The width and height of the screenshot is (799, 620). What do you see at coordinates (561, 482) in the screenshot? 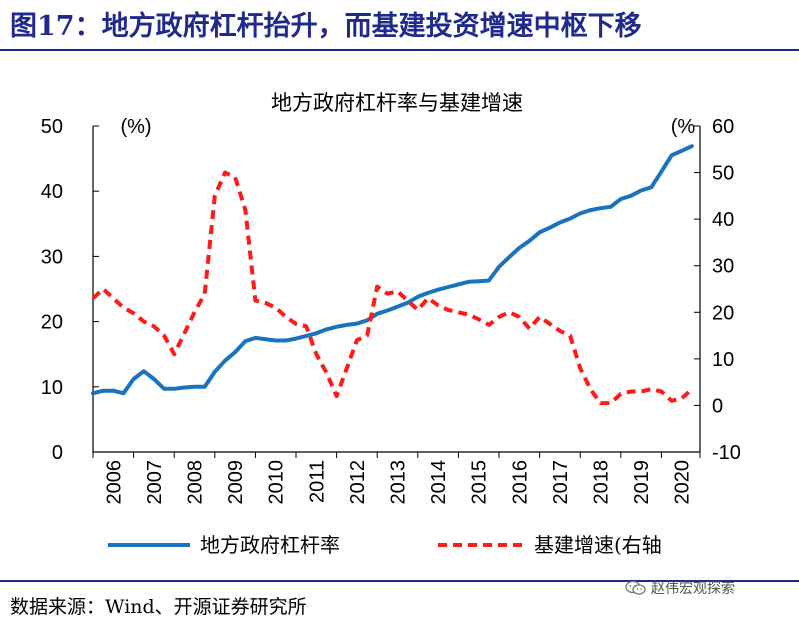
I see `x-tick-label: 2017` at bounding box center [561, 482].